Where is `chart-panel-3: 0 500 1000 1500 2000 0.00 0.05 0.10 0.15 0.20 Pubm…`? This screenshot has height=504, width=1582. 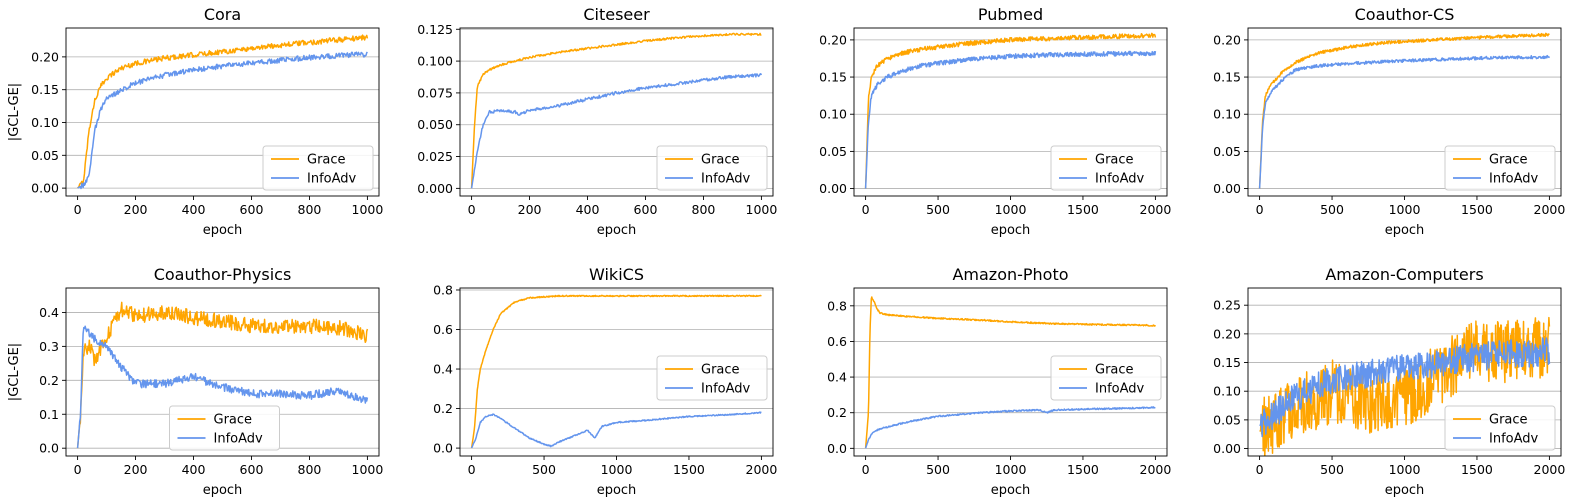 chart-panel-3: 0 500 1000 1500 2000 0.00 0.05 0.10 0.15 0.20 Pubm… is located at coordinates (995, 121).